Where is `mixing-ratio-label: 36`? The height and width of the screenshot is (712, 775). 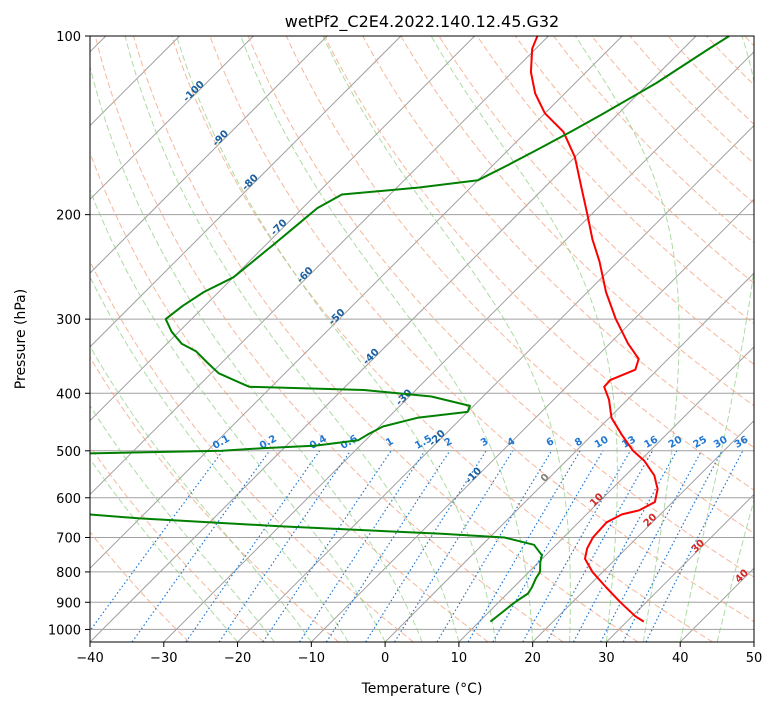
mixing-ratio-label: 36 is located at coordinates (742, 442).